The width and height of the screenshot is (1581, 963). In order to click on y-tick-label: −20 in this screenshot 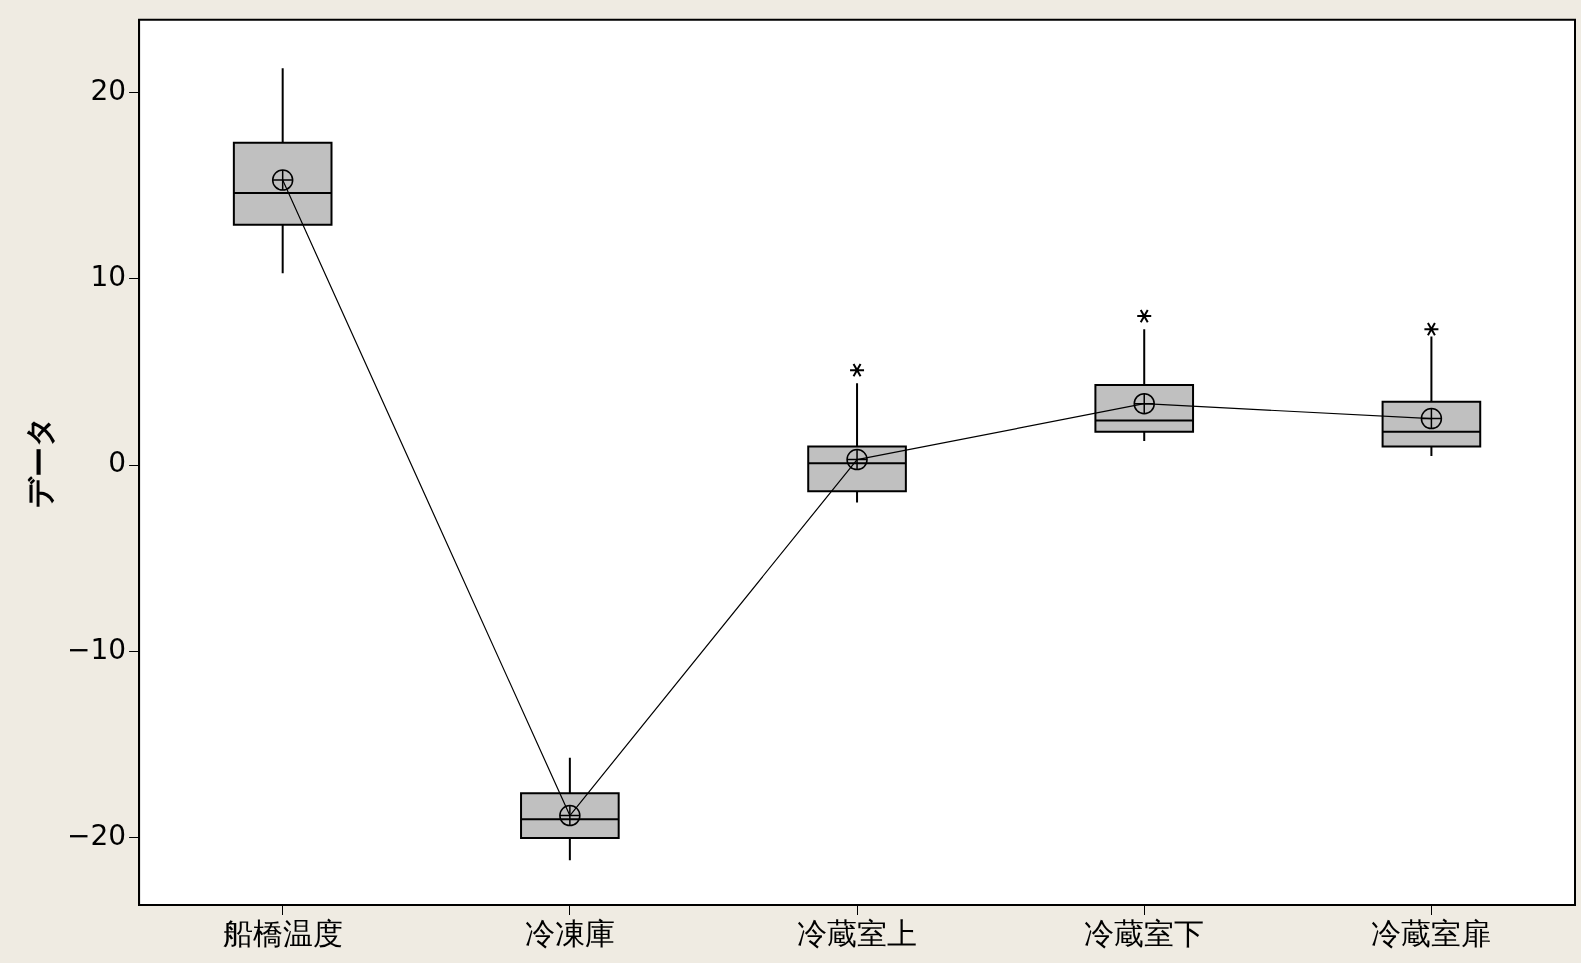, I will do `click(97, 836)`.